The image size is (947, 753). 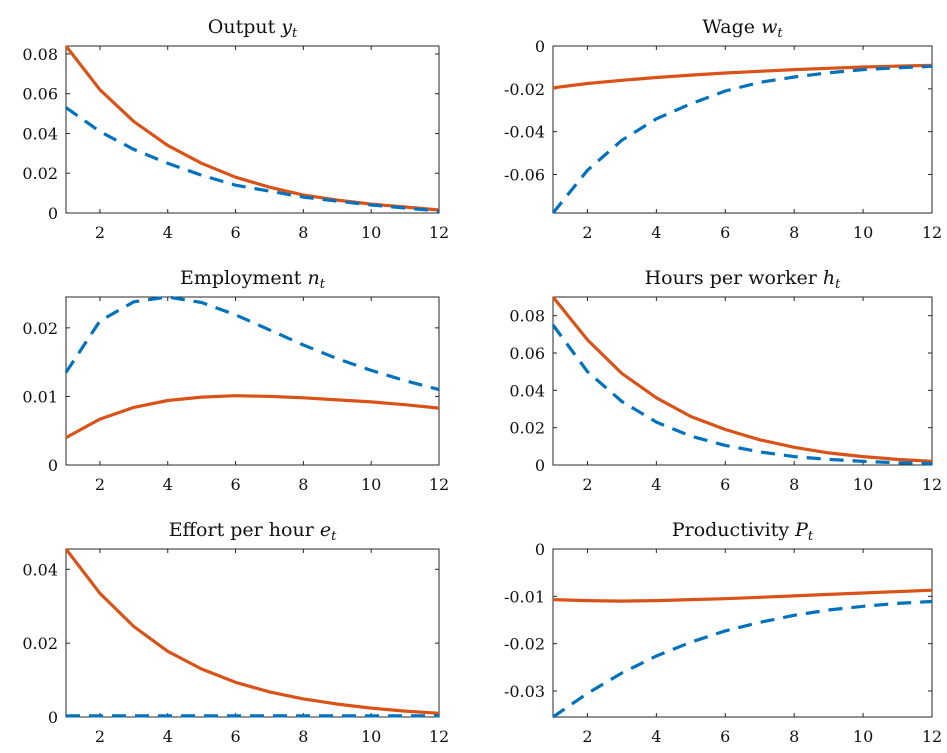 I want to click on y-tick-label: -0.02, so click(x=524, y=644).